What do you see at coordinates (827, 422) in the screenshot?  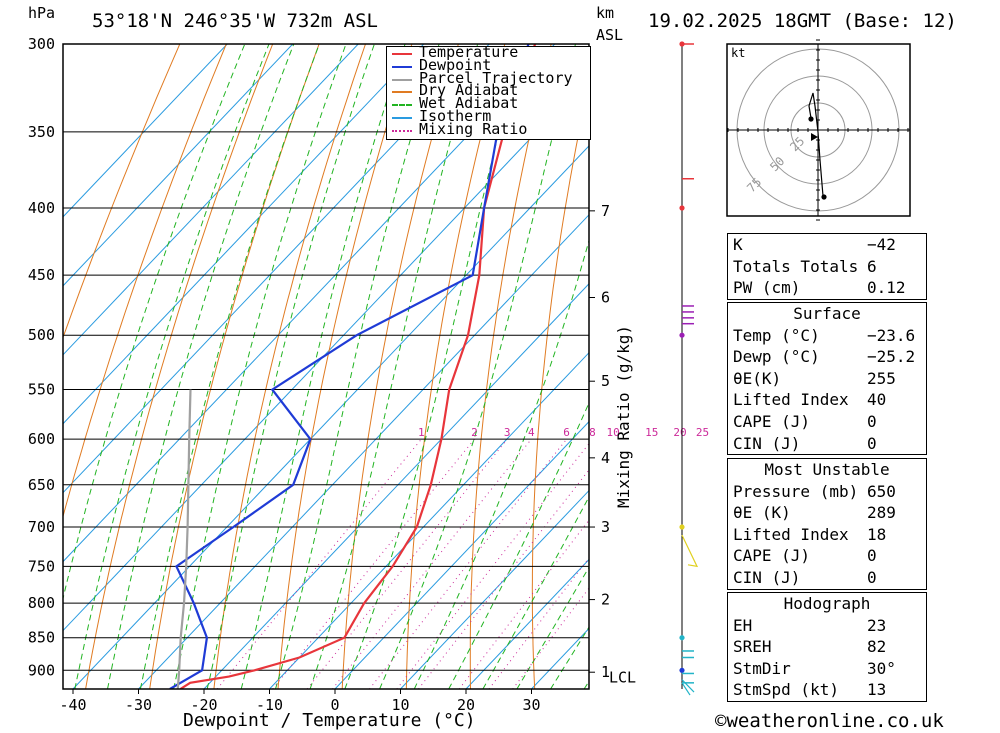 I see `index-row: CAPE (J) 0` at bounding box center [827, 422].